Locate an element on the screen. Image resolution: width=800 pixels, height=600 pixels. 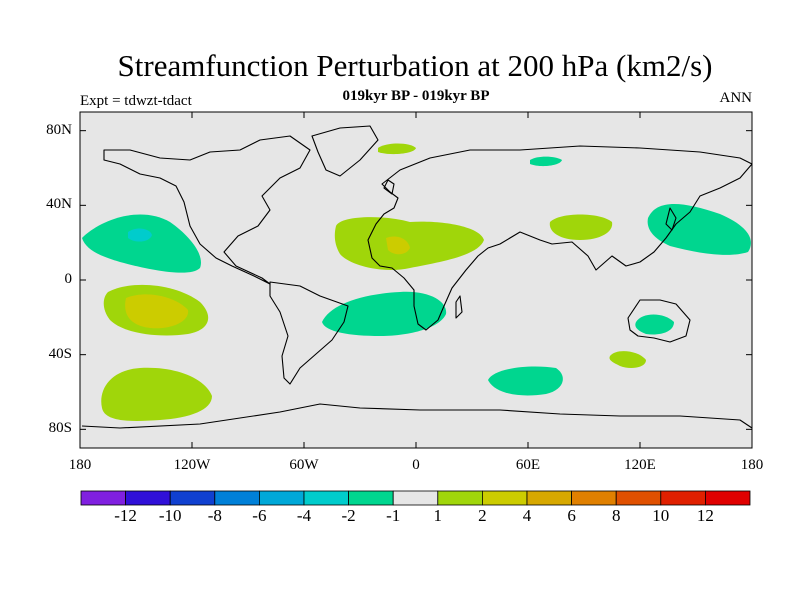
colorbar-label: 6 is located at coordinates (571, 515).